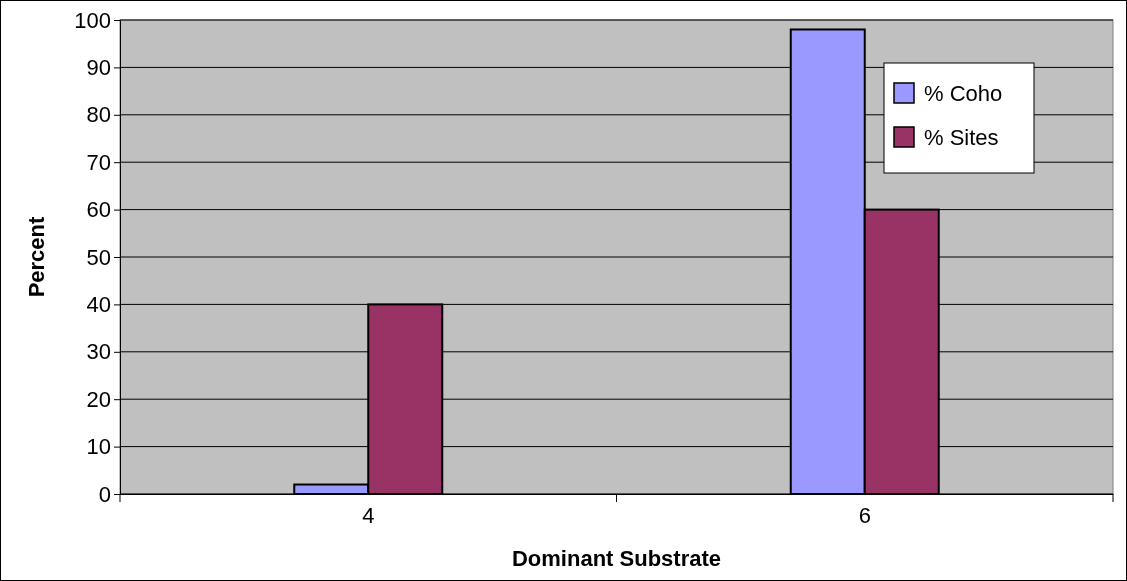 The image size is (1127, 581). I want to click on y-tick-label: 20, so click(98, 399).